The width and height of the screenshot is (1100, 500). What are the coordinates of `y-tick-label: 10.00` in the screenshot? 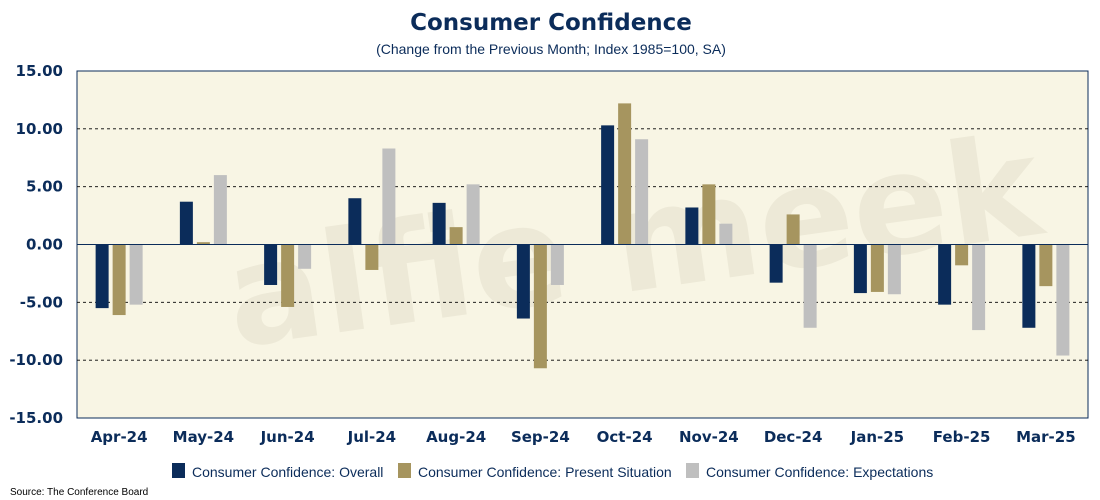 It's located at (39, 129).